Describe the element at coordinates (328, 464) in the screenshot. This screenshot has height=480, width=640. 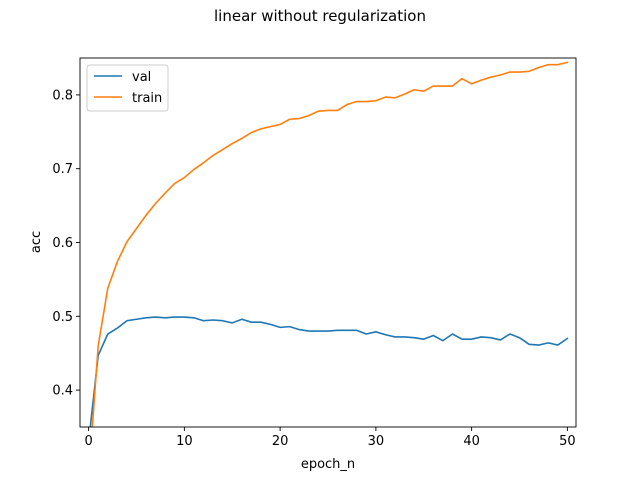
I see `x-axis-label: epoch_n` at that location.